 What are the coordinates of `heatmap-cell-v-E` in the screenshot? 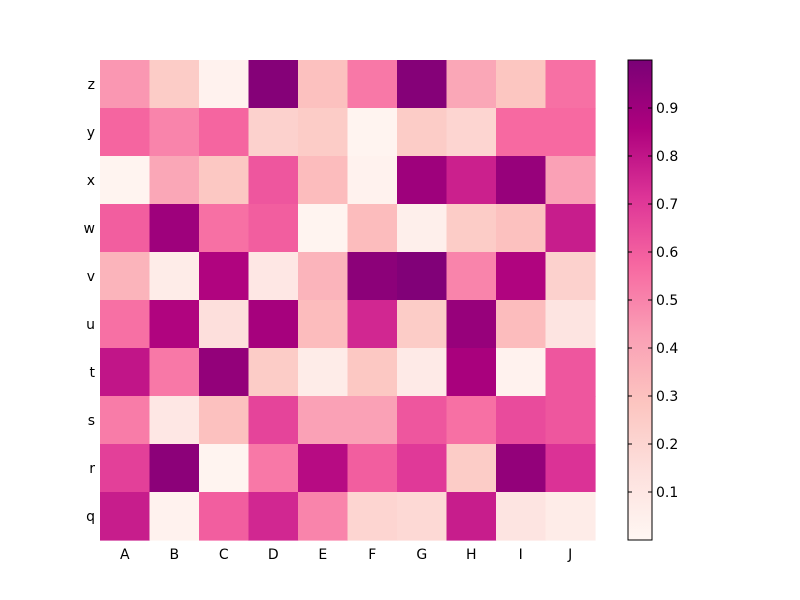 It's located at (323, 276).